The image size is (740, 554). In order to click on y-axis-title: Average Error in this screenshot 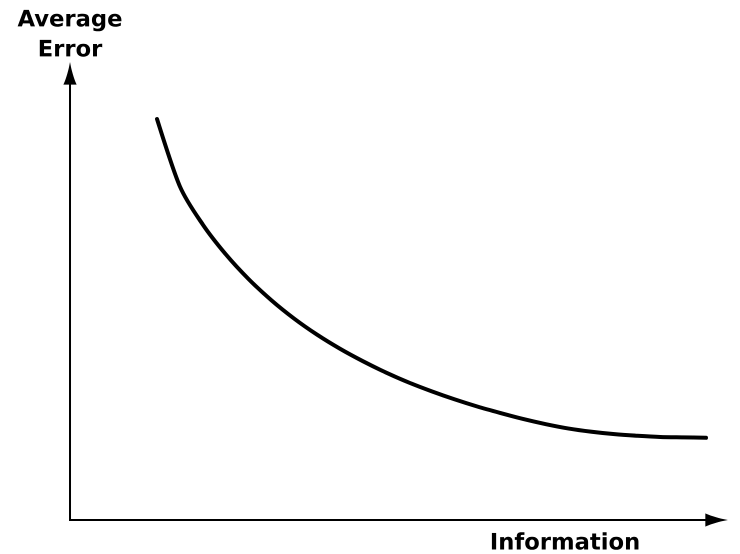, I will do `click(70, 33)`.